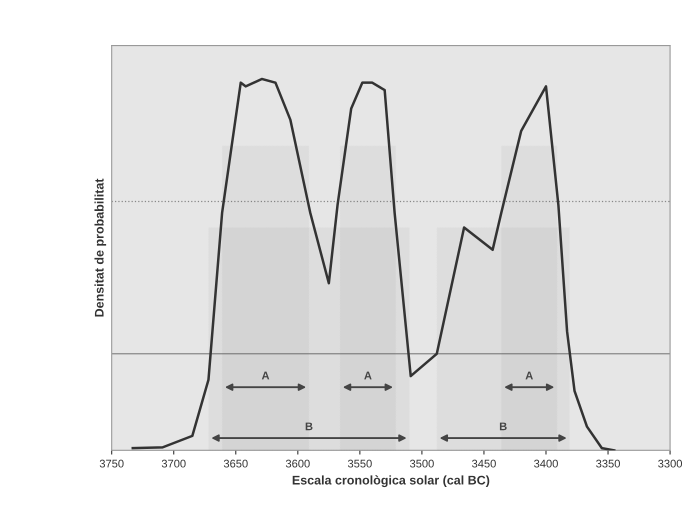  I want to click on y-axis-title: Densitat de probabilitat, so click(100, 247).